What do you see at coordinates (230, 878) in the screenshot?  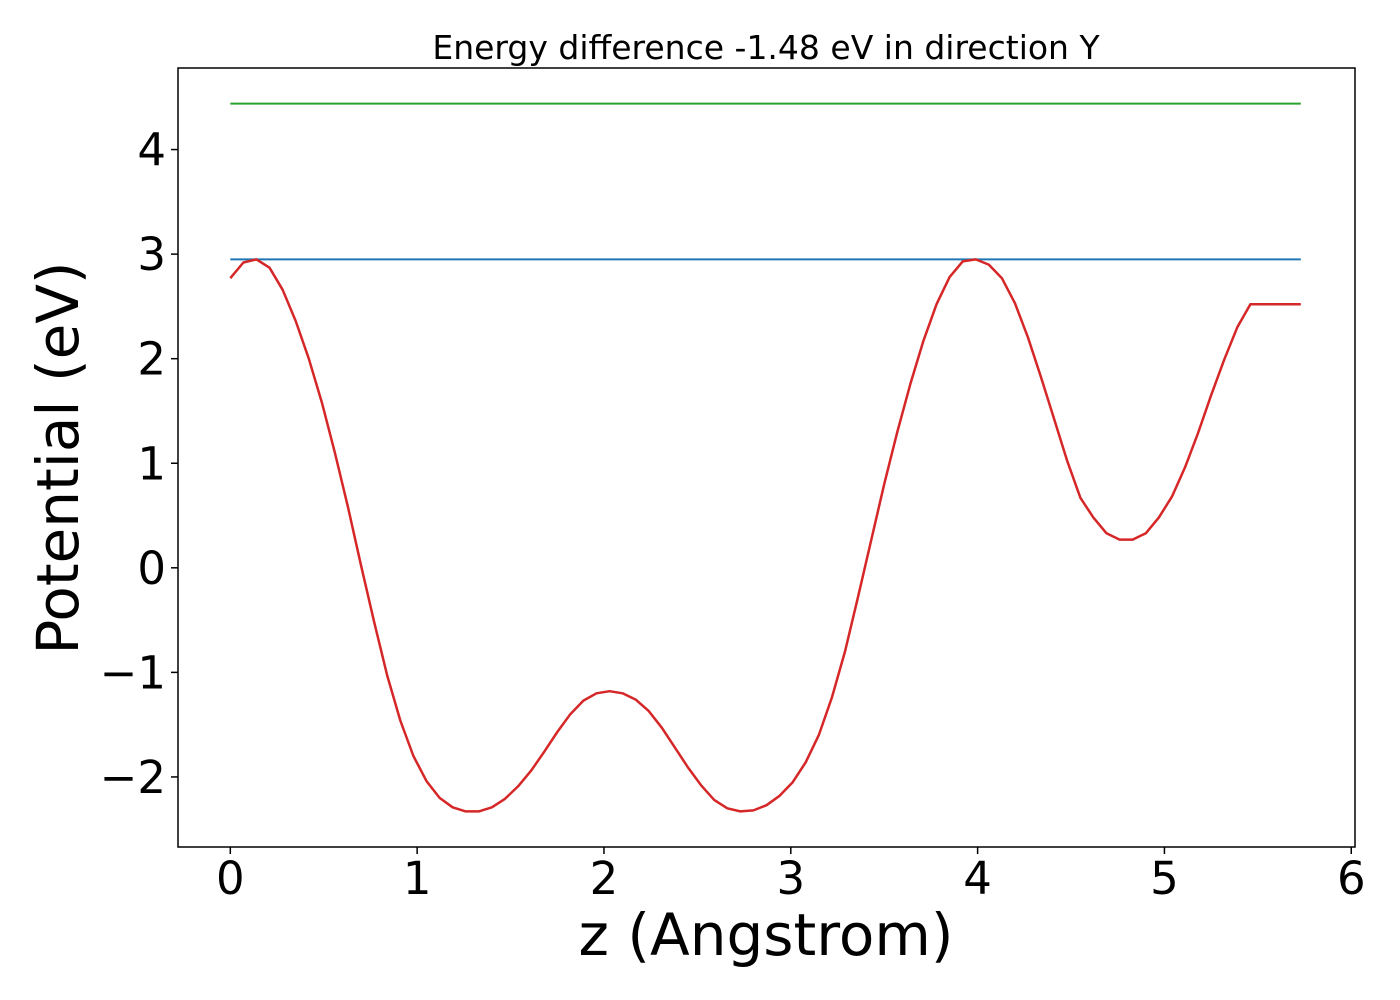 I see `x-tick-label: 0` at bounding box center [230, 878].